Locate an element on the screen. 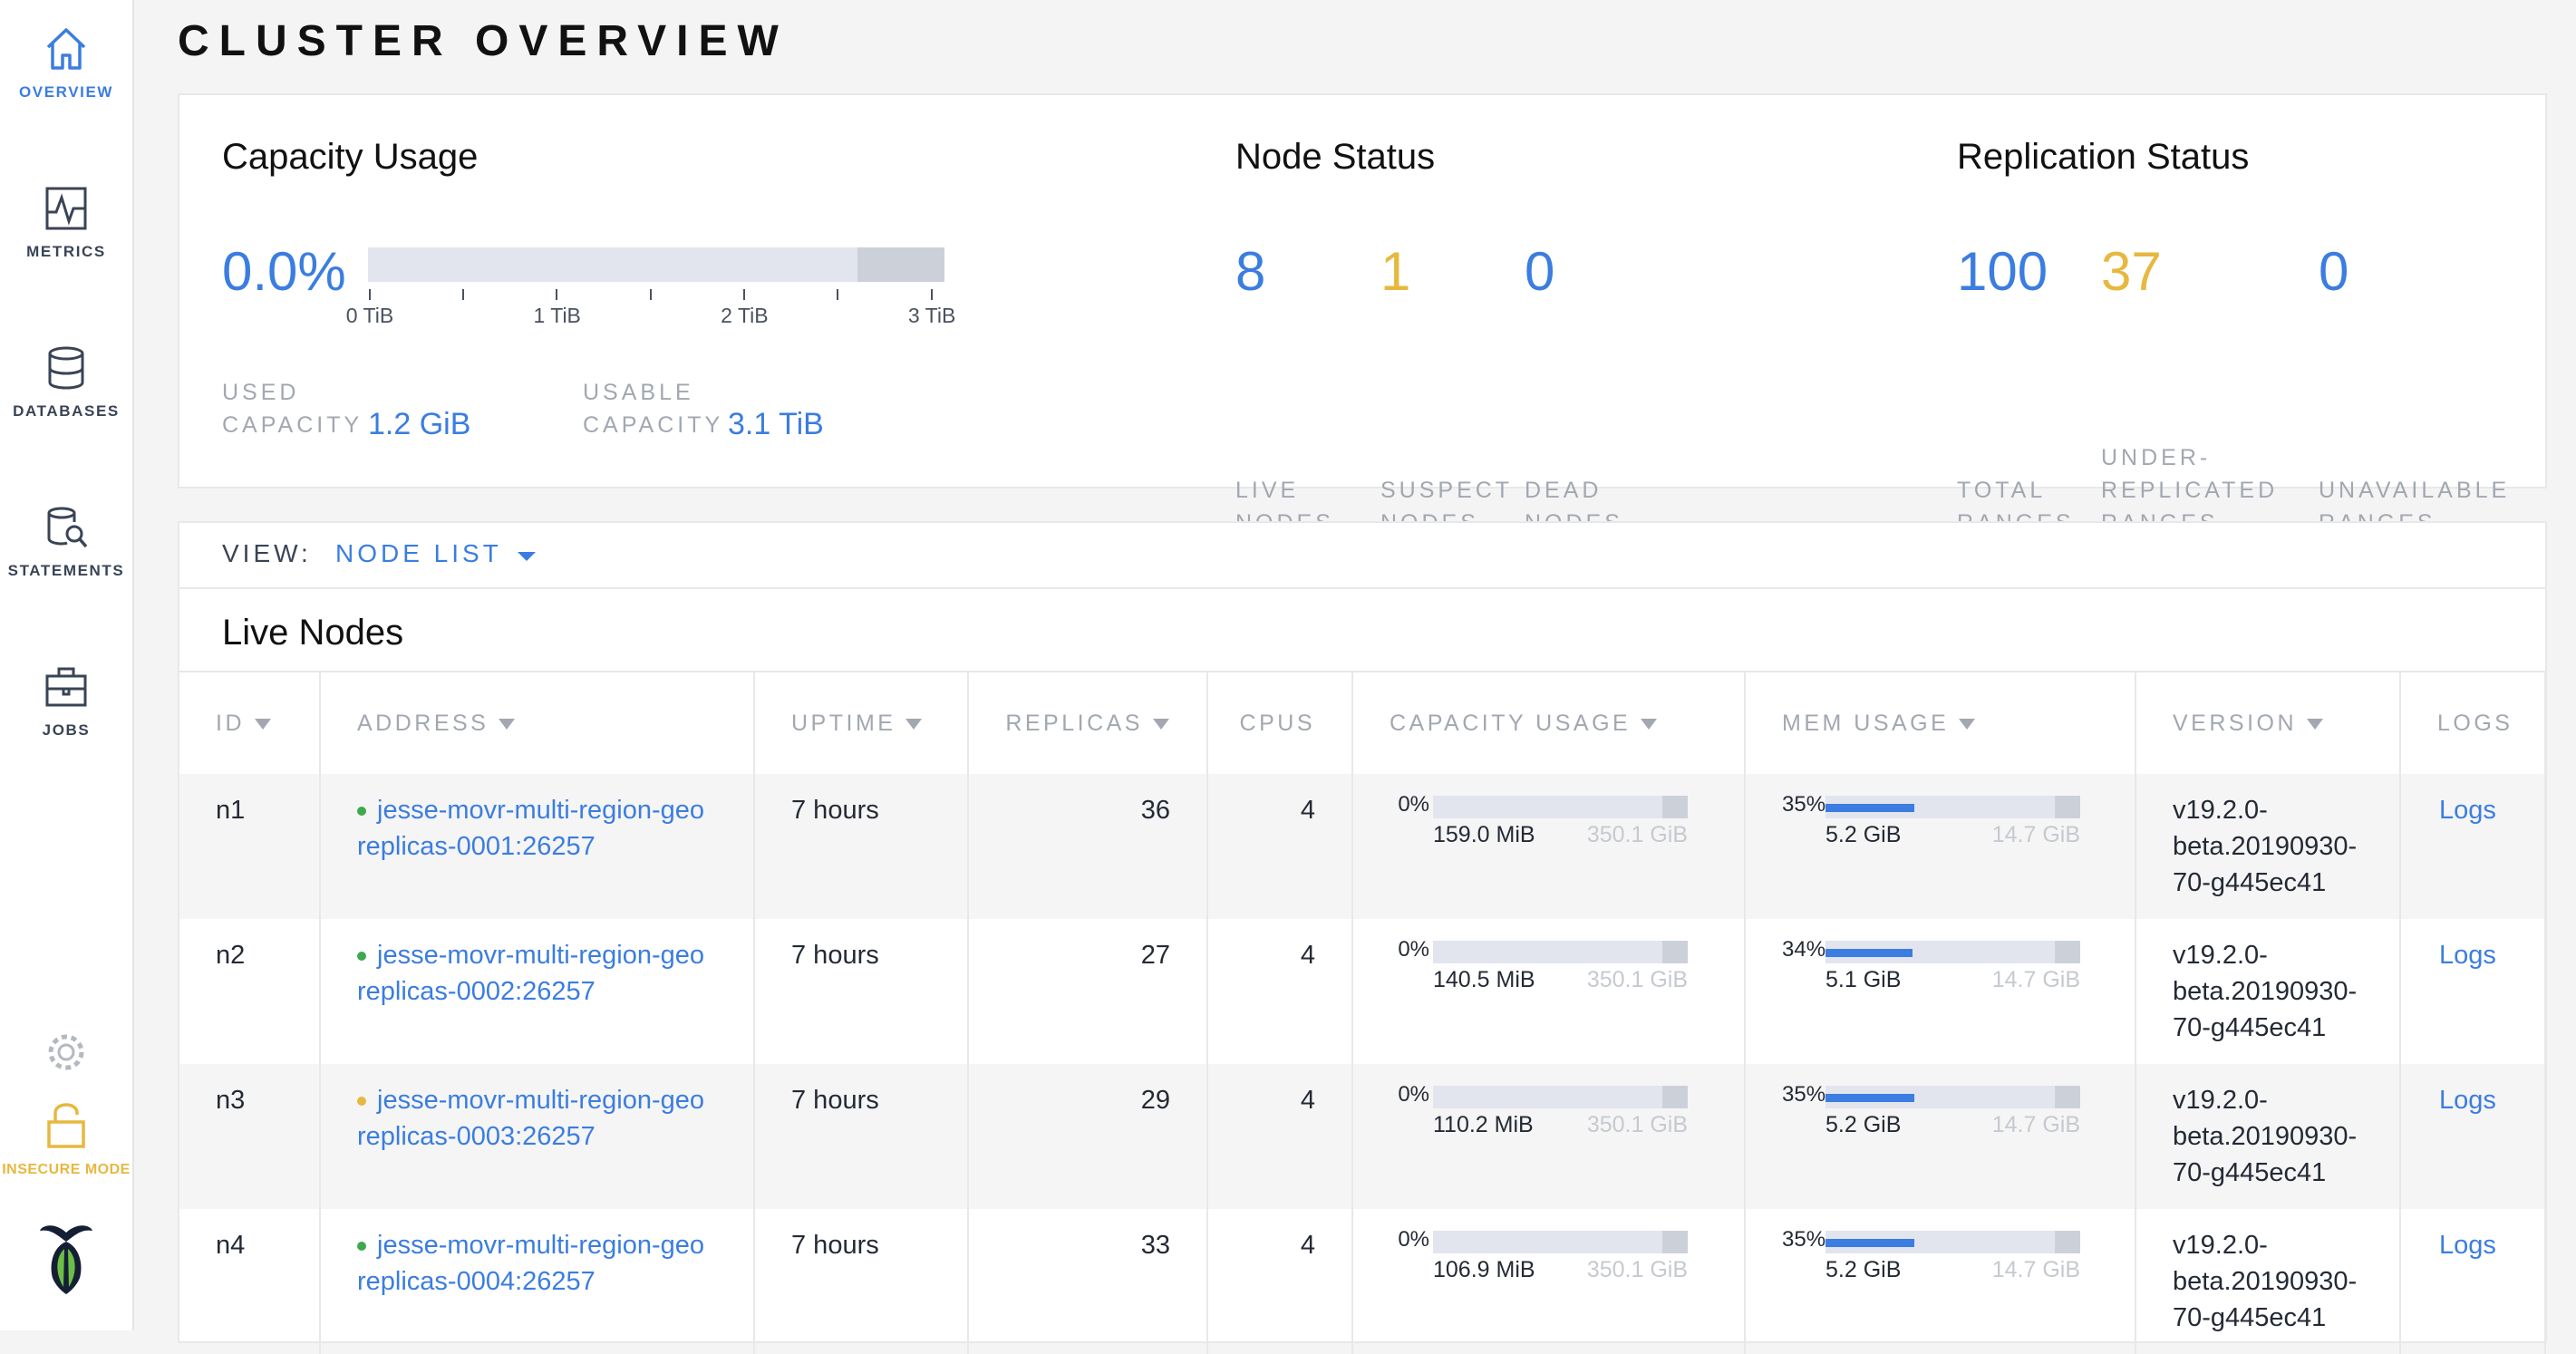 The width and height of the screenshot is (2576, 1354). capacity-percent: 0.0% is located at coordinates (284, 271).